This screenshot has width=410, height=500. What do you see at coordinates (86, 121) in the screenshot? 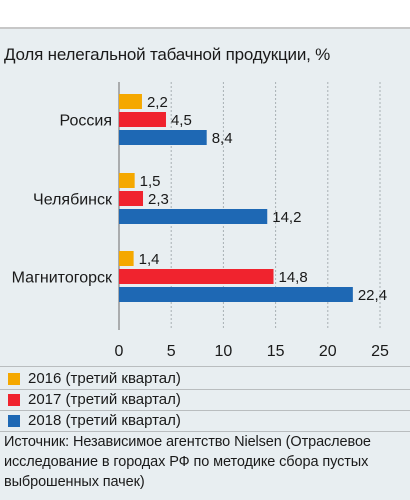
I see `category-label: Россия` at bounding box center [86, 121].